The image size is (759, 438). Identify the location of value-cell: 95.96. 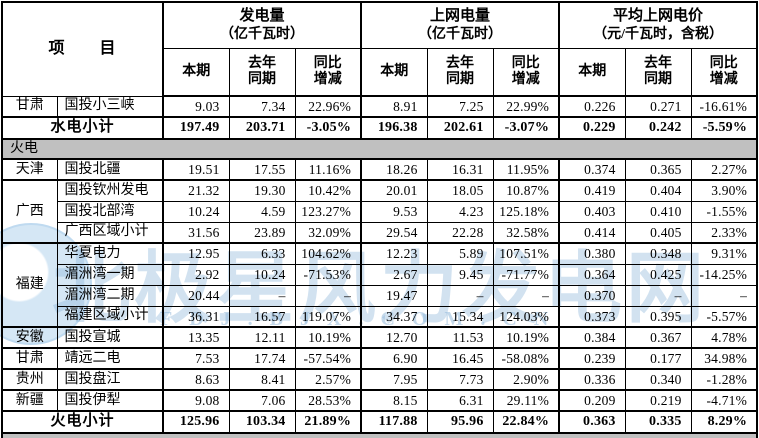
(460, 422).